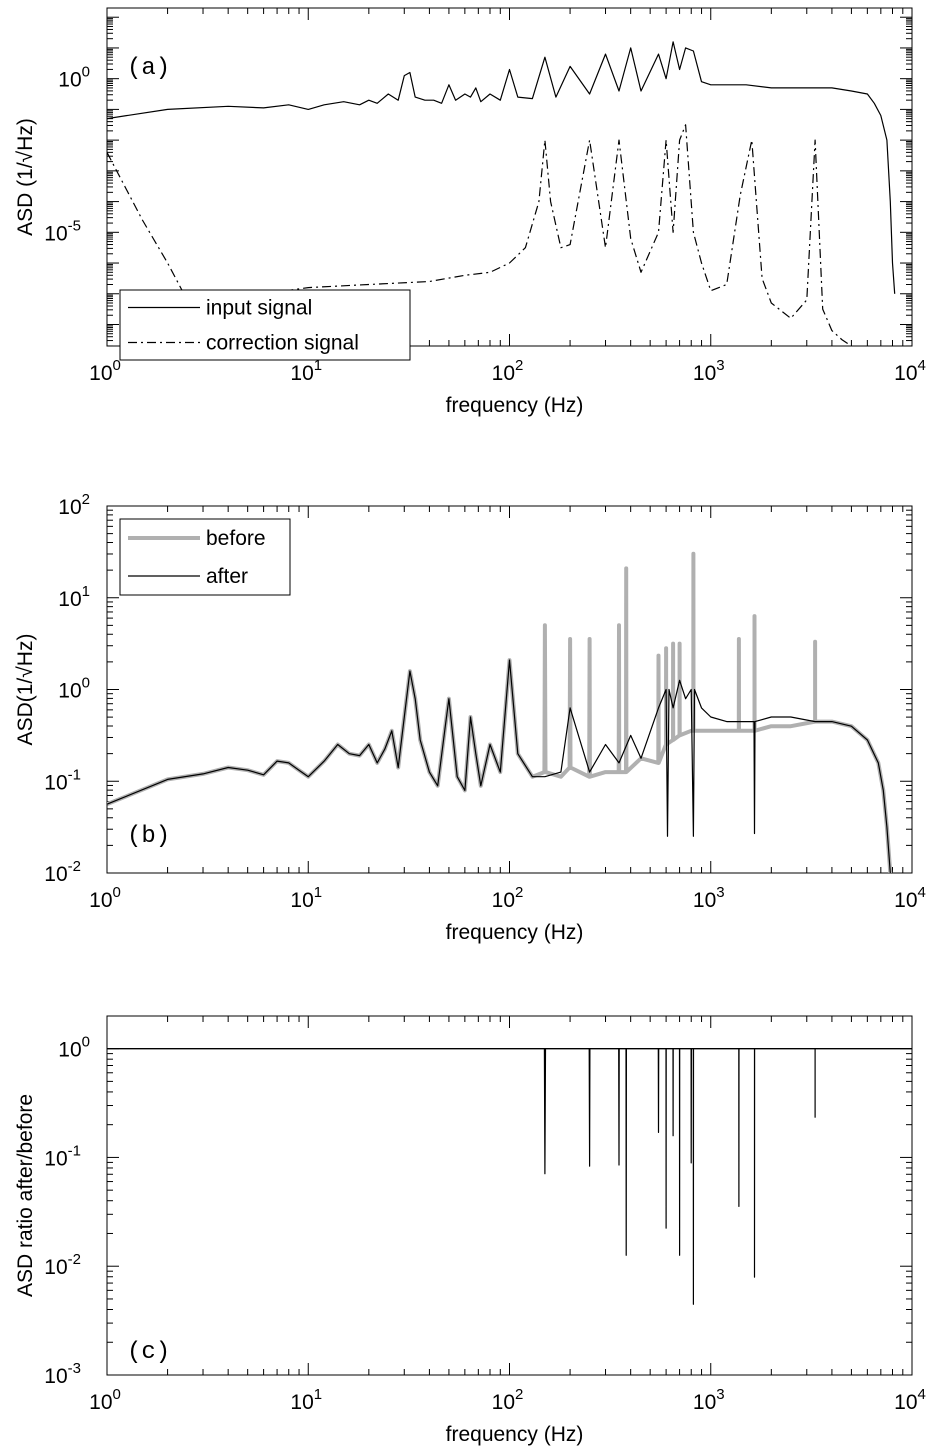 The image size is (948, 1452). I want to click on legend-label: input signal, so click(259, 308).